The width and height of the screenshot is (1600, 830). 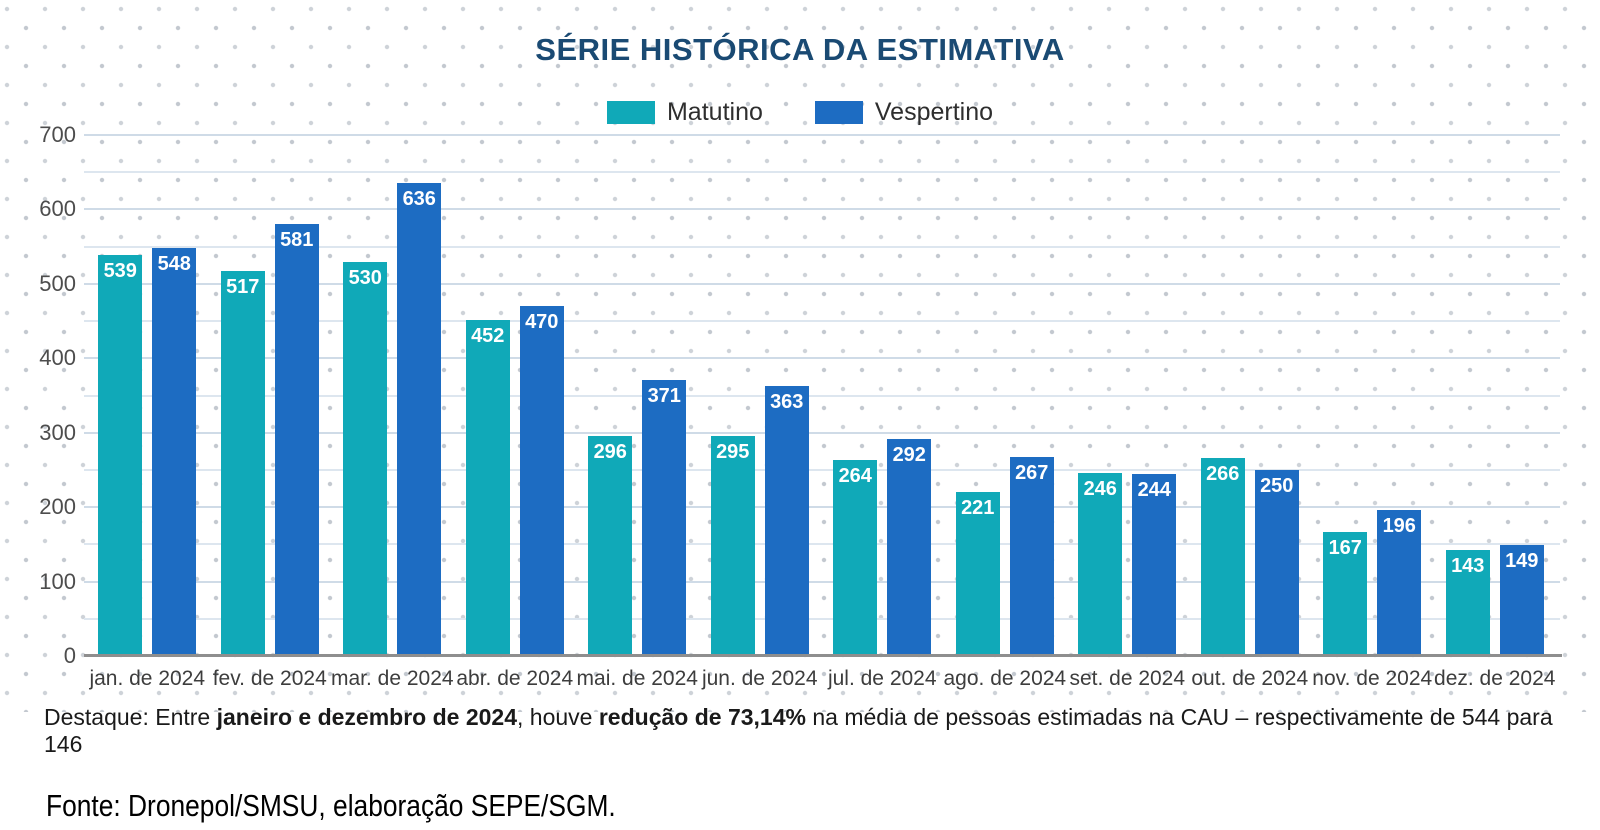 I want to click on legend-label: Vespertino, so click(x=934, y=112).